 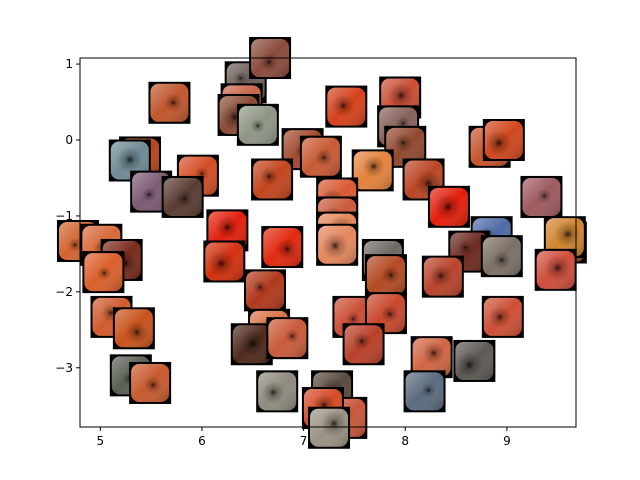 What do you see at coordinates (64, 368) in the screenshot?
I see `y-tick-label: −3` at bounding box center [64, 368].